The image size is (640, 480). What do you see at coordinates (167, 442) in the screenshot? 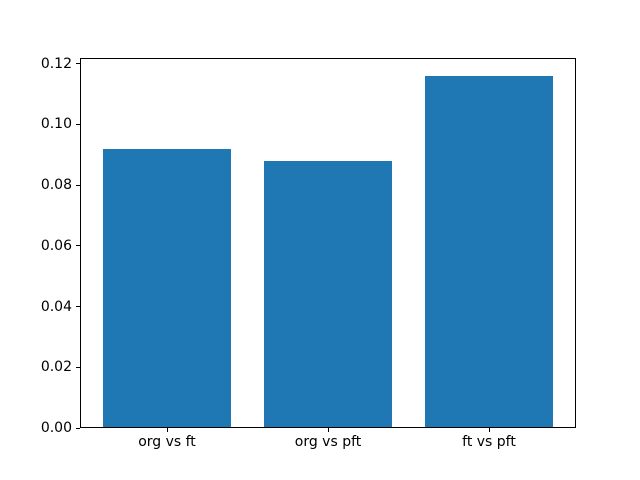
I see `x-tick-label: org vs ft` at bounding box center [167, 442].